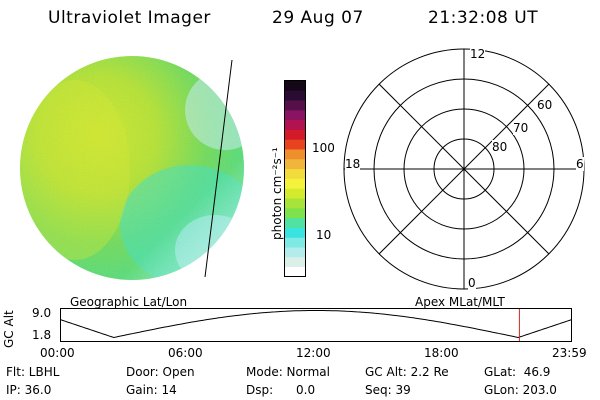 Image resolution: width=600 pixels, height=400 pixels. Describe the element at coordinates (441, 353) in the screenshot. I see `timeline-tick-3: 18:00` at that location.